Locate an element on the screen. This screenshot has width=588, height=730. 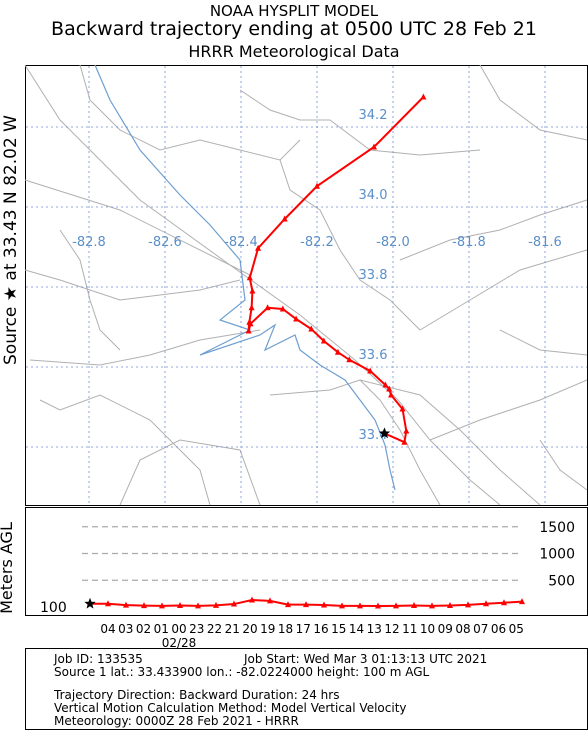
hour-tick-label: 00 is located at coordinates (178, 629).